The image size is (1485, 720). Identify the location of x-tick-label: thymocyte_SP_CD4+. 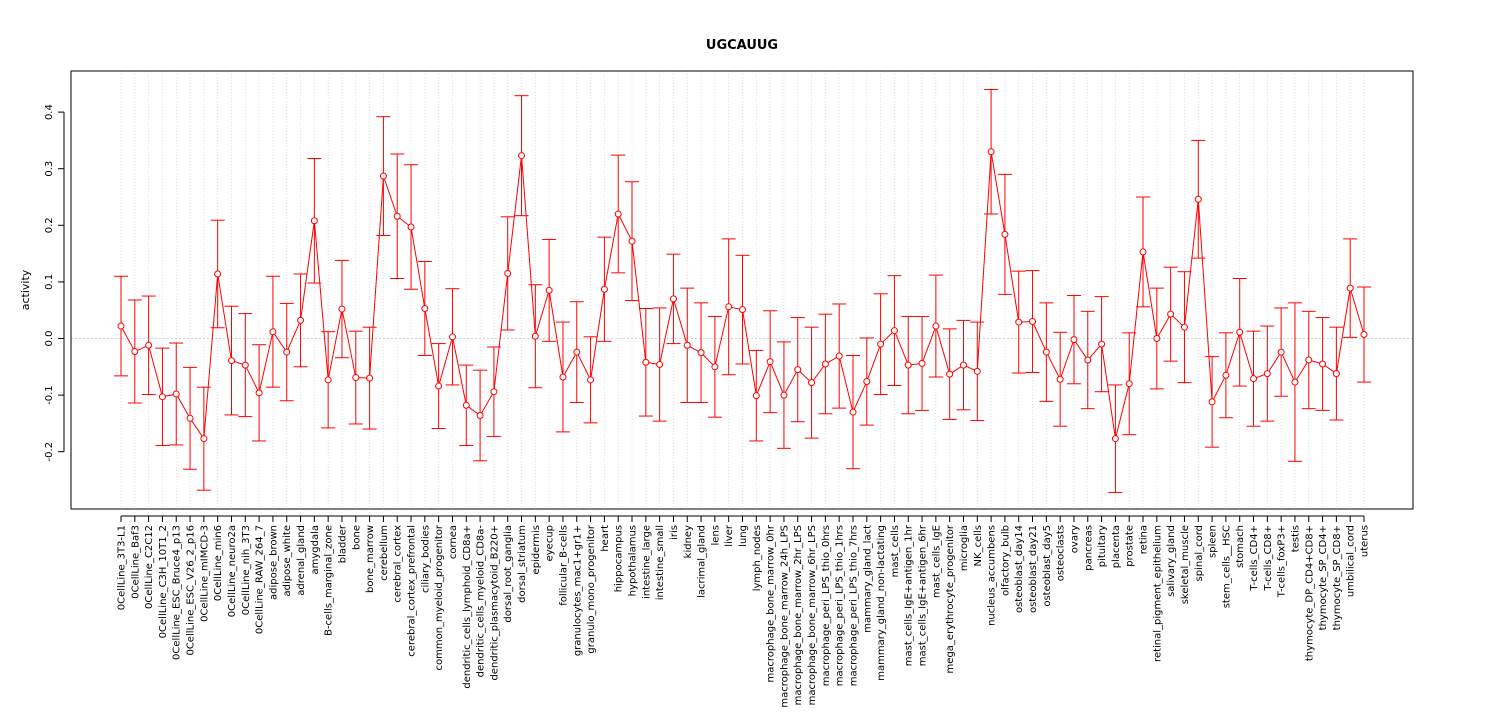
(1323, 577).